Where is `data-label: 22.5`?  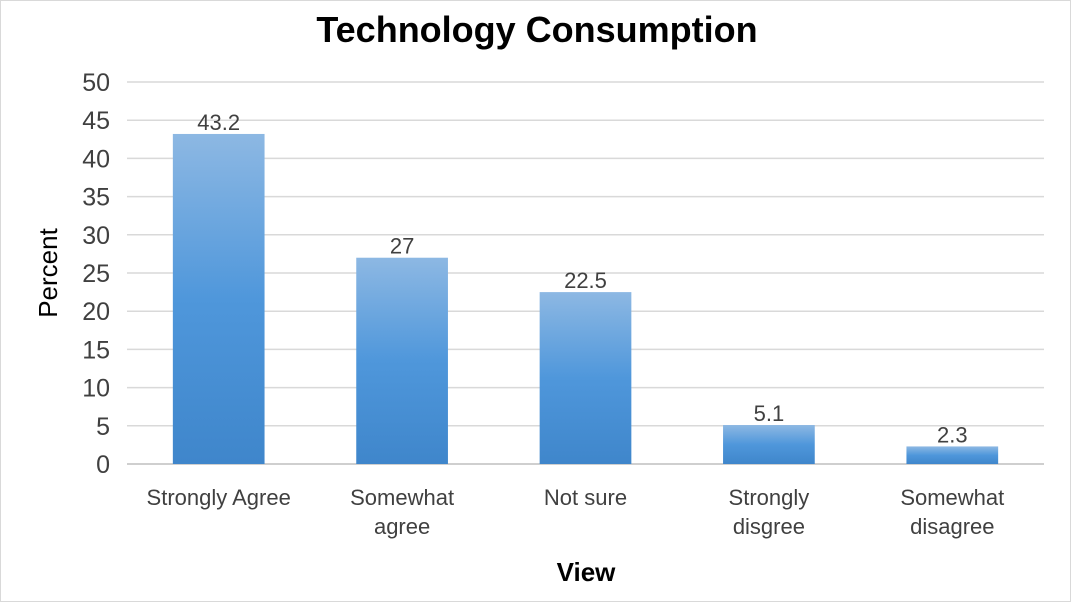 data-label: 22.5 is located at coordinates (585, 280).